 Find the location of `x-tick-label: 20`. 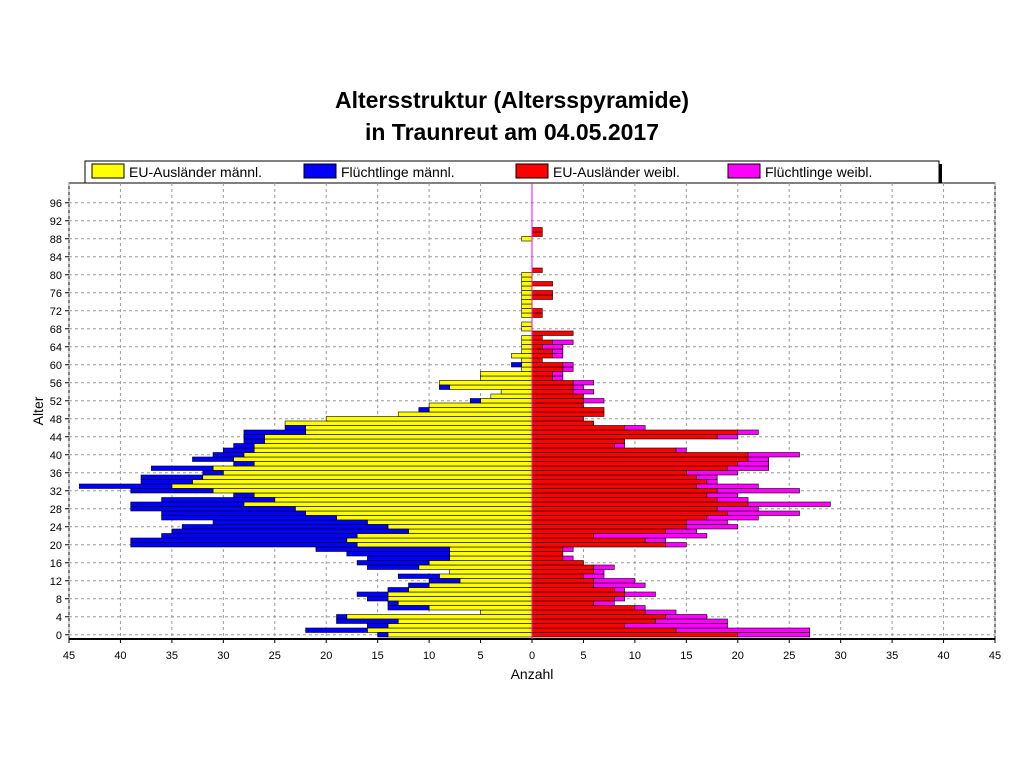

x-tick-label: 20 is located at coordinates (326, 656).